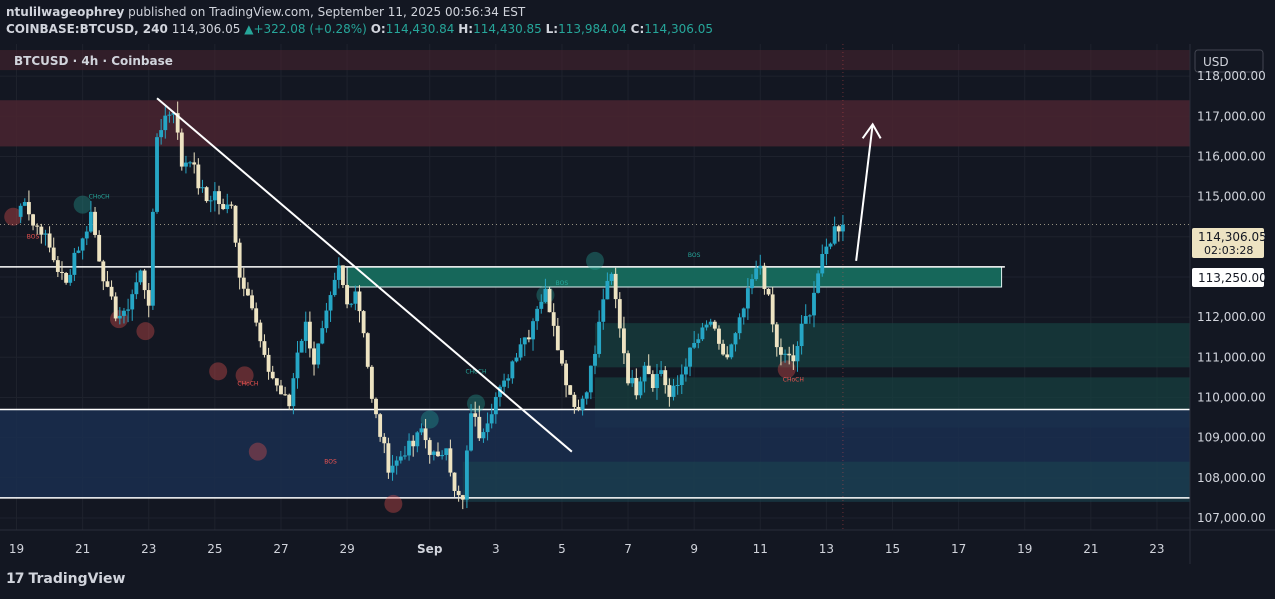 The height and width of the screenshot is (599, 1275). I want to click on currency-box, so click(1229, 61).